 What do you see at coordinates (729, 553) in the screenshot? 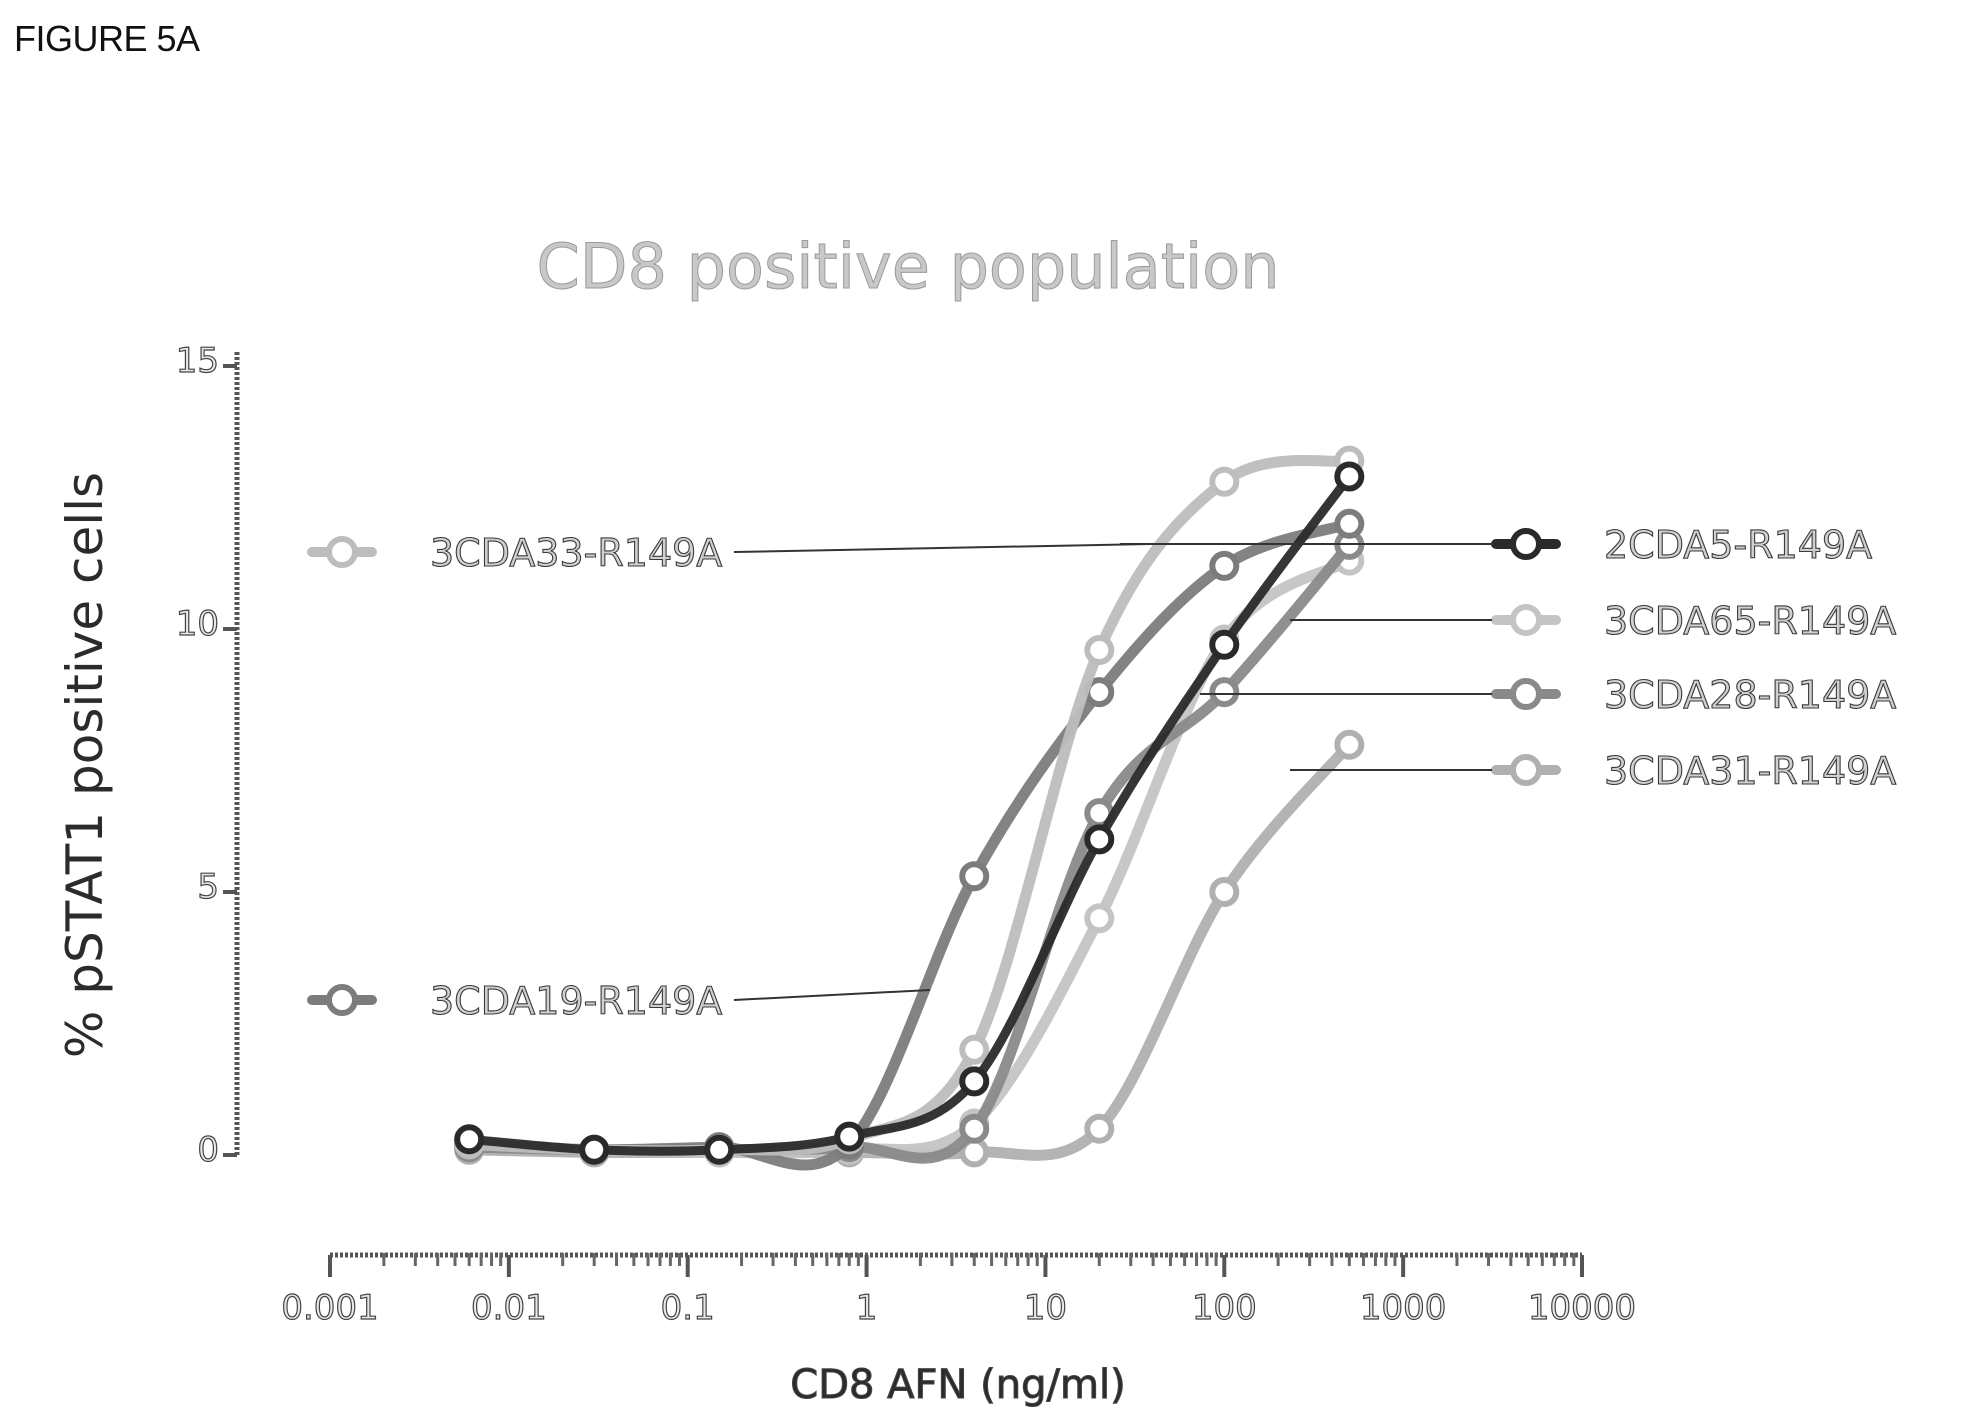
I see `legend-entry-3CDA33-R149A: 3CDA33-R149A` at bounding box center [729, 553].